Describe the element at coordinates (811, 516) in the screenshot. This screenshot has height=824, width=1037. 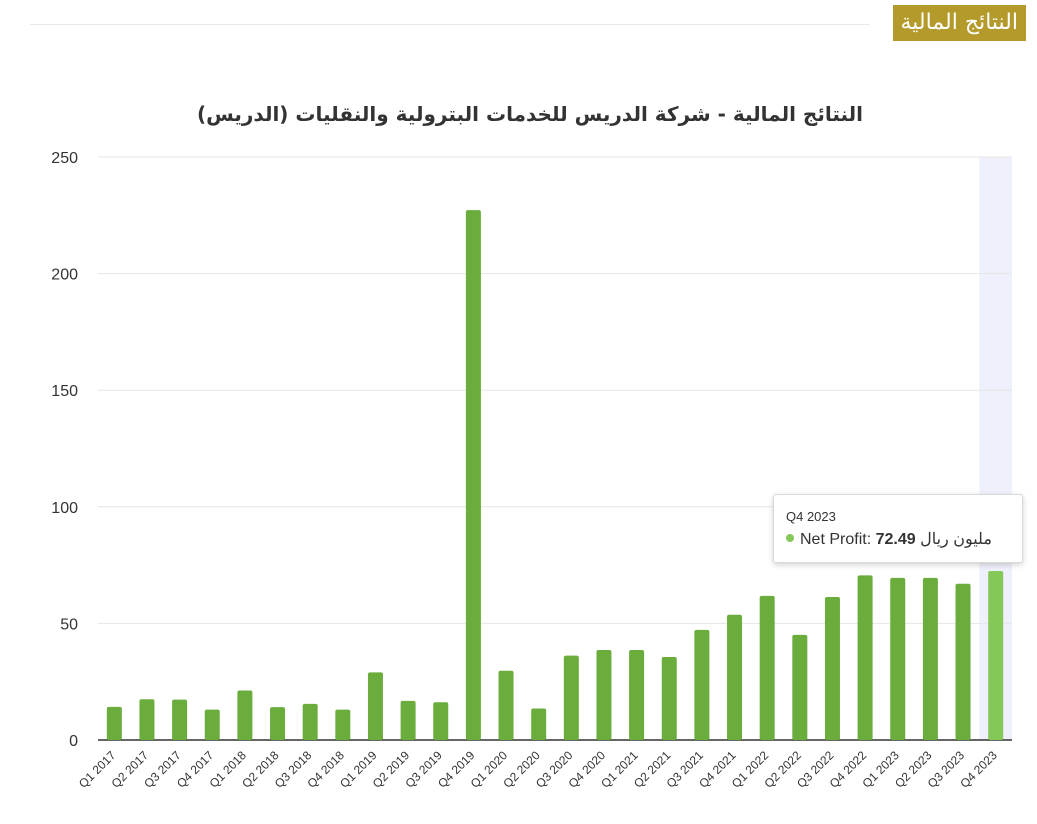
I see `tooltip-category: Q4 2023` at that location.